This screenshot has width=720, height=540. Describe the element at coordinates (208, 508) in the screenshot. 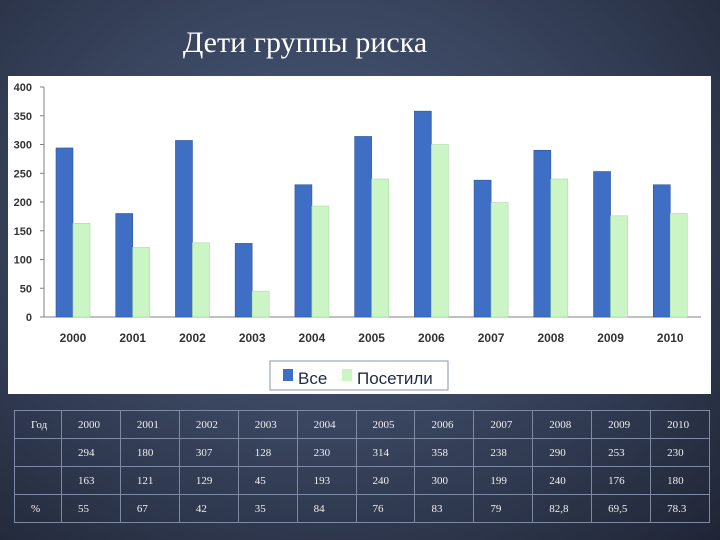

I see `table-cell: 42` at that location.